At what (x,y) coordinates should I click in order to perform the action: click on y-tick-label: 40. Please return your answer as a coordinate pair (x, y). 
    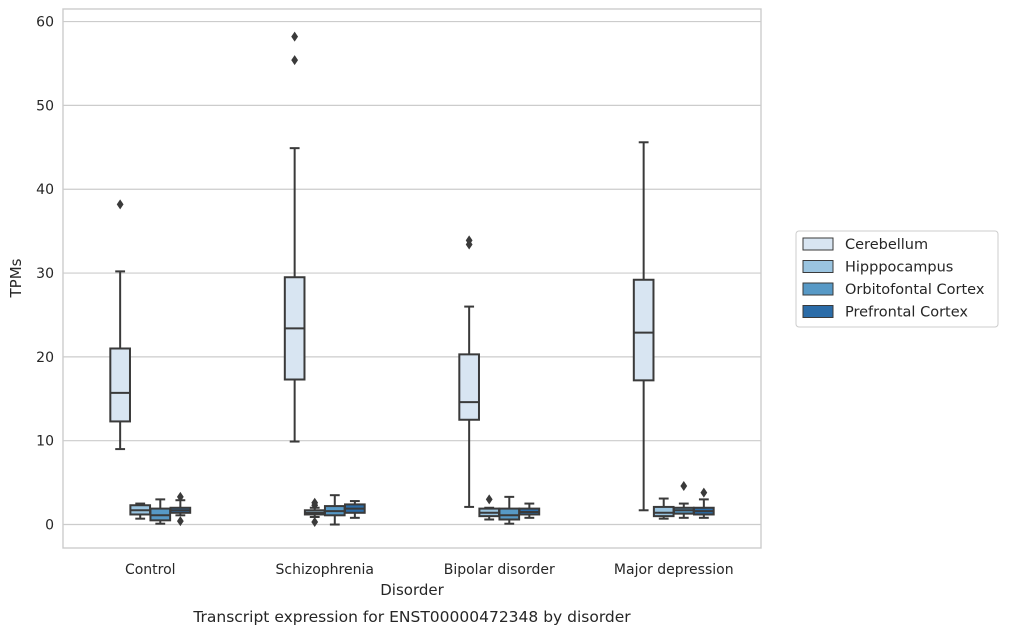
    Looking at the image, I should click on (45, 190).